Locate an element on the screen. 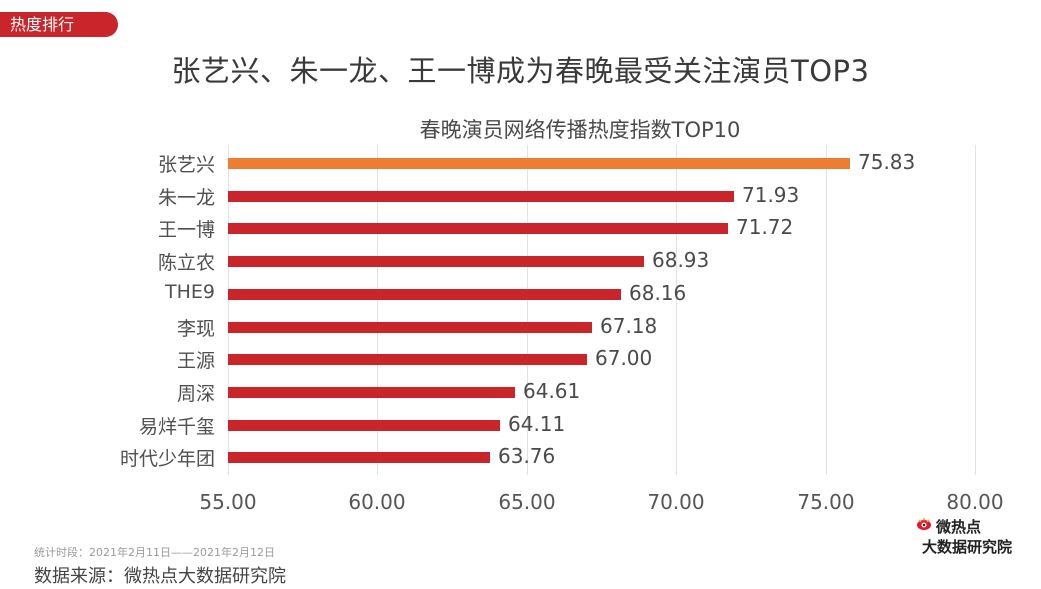 The image size is (1041, 589). value-label: 64.61 is located at coordinates (552, 390).